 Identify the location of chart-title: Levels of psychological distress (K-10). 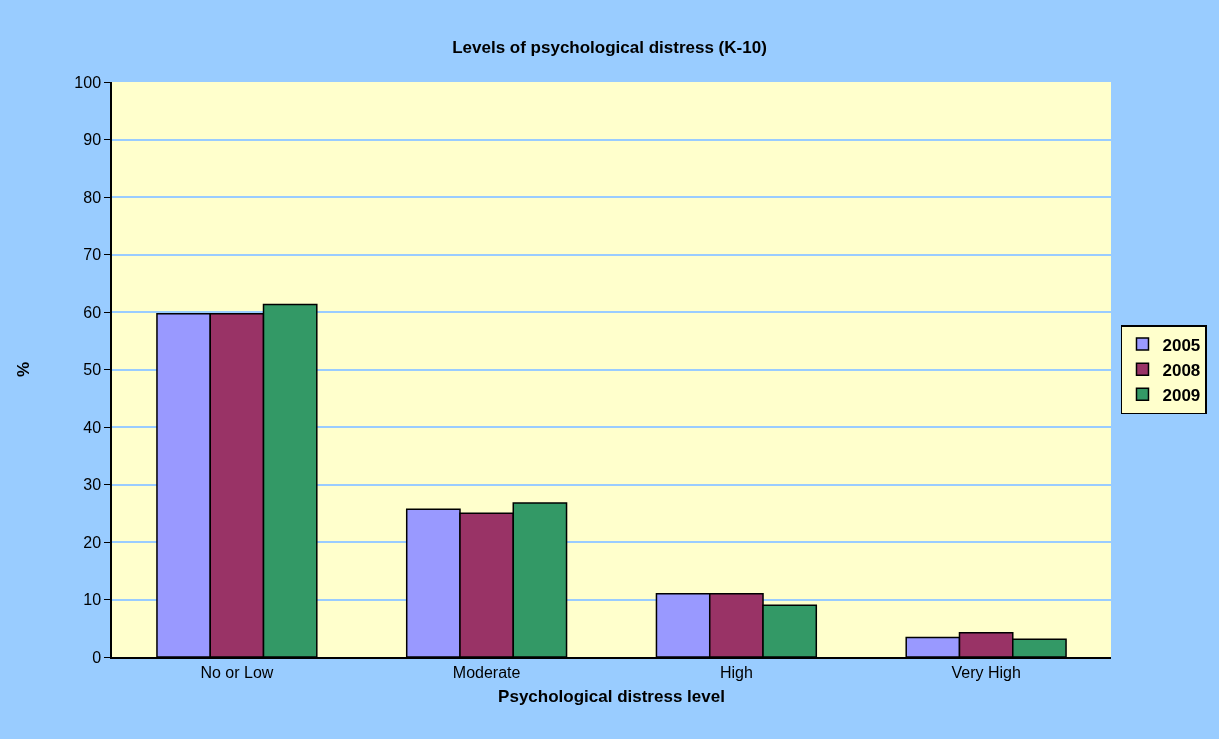
(609, 47).